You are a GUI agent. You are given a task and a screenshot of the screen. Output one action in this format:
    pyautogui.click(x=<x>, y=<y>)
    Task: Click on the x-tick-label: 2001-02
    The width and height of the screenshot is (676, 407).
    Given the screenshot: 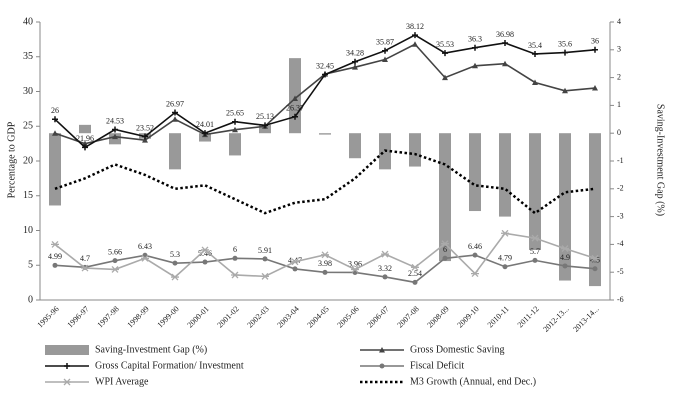 What is the action you would take?
    pyautogui.click(x=227, y=316)
    